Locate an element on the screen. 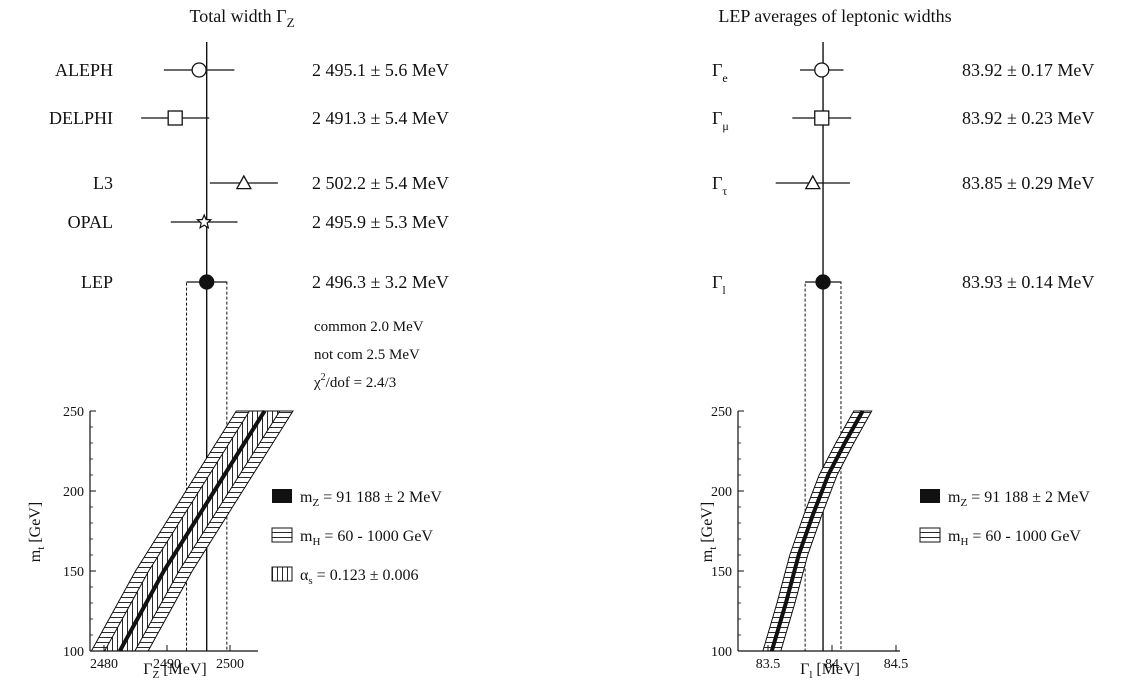 The image size is (1145, 681). left-row: L3 2 502.2 ± 5.4 MeV is located at coordinates (271, 183).